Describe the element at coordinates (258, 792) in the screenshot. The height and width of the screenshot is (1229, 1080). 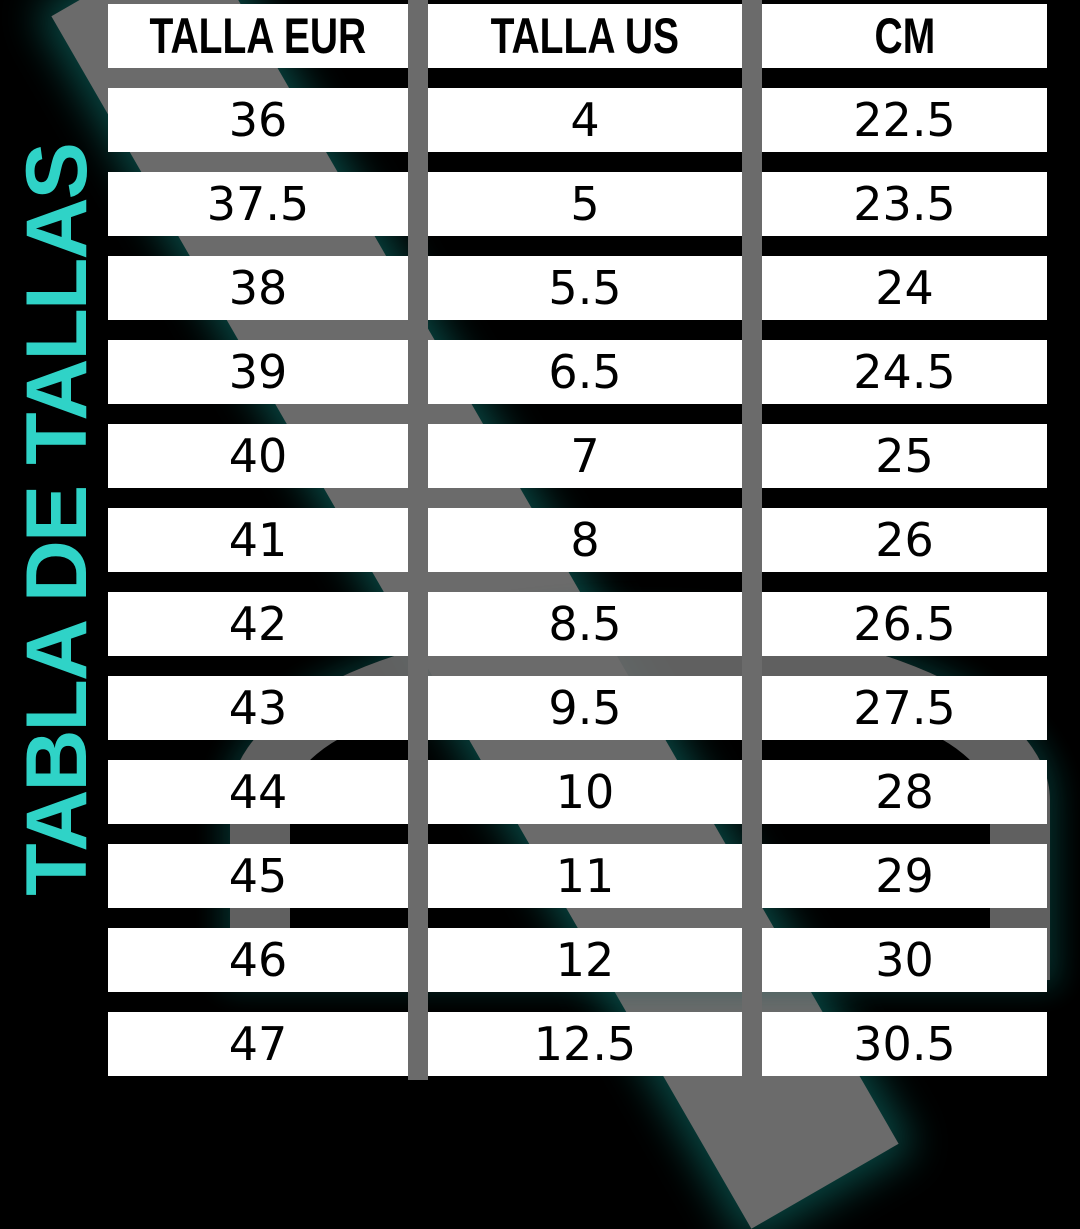
I see `table-cell: 44` at that location.